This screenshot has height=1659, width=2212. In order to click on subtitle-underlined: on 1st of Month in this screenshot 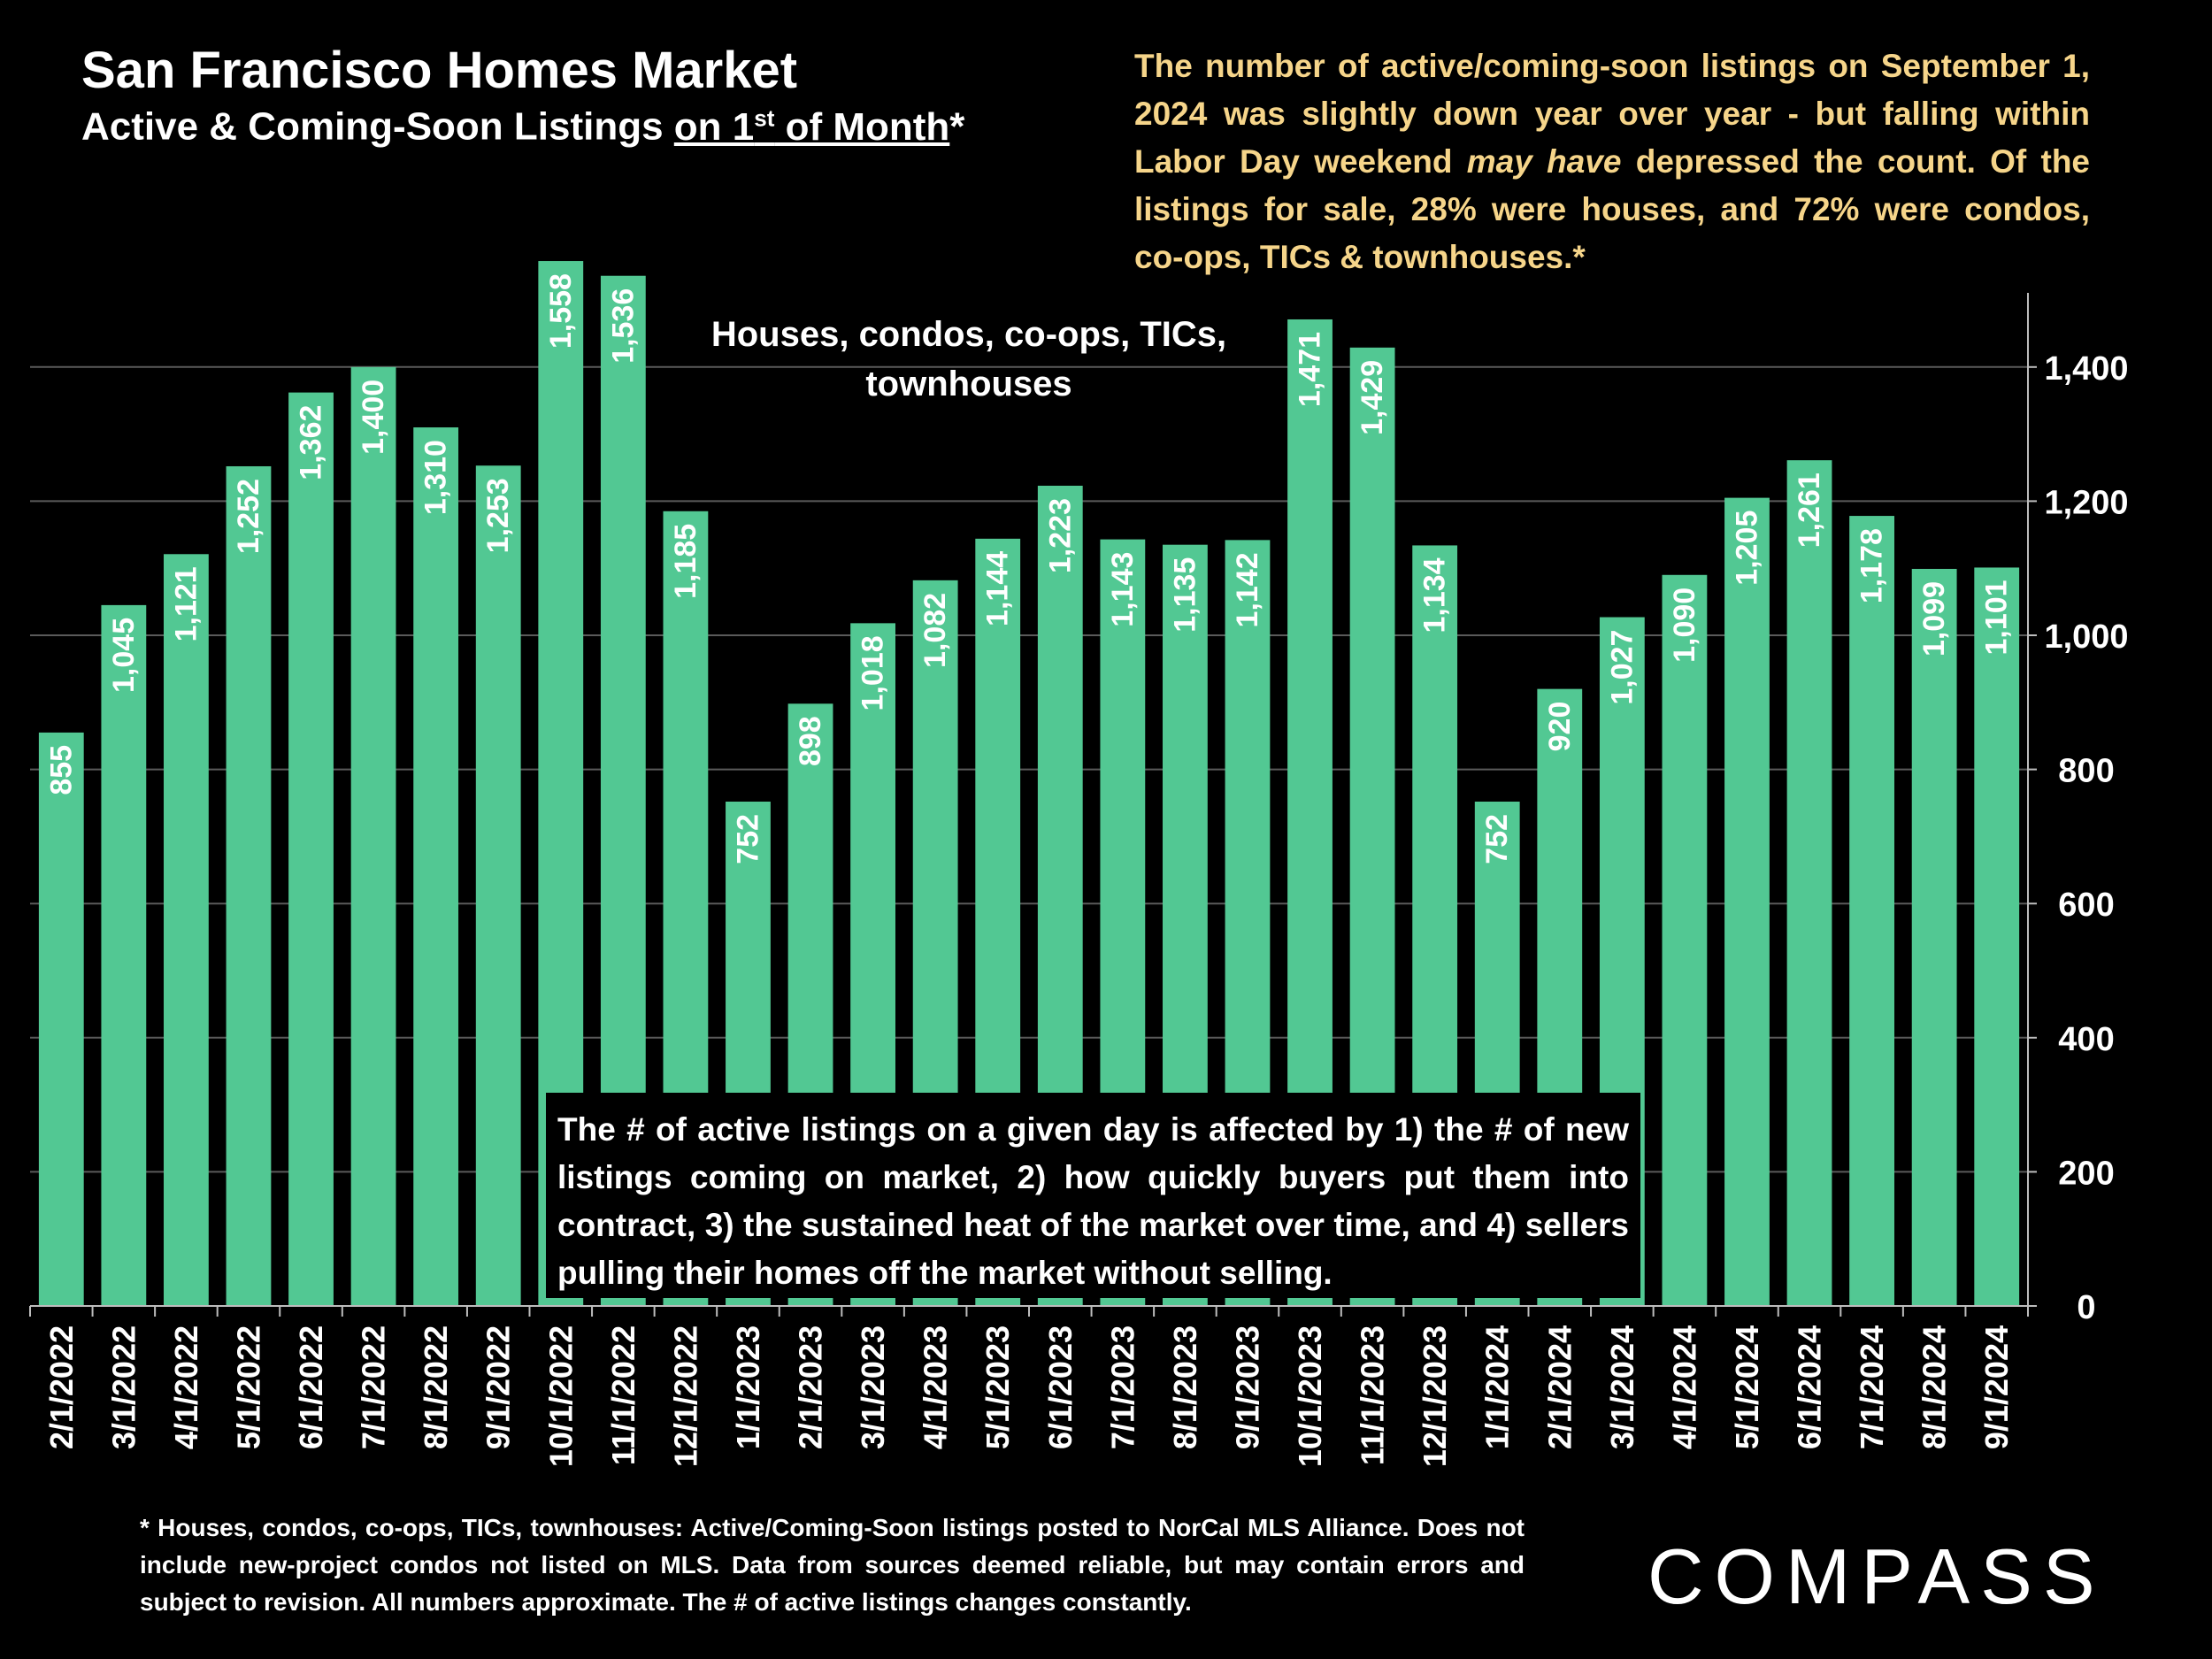, I will do `click(812, 126)`.